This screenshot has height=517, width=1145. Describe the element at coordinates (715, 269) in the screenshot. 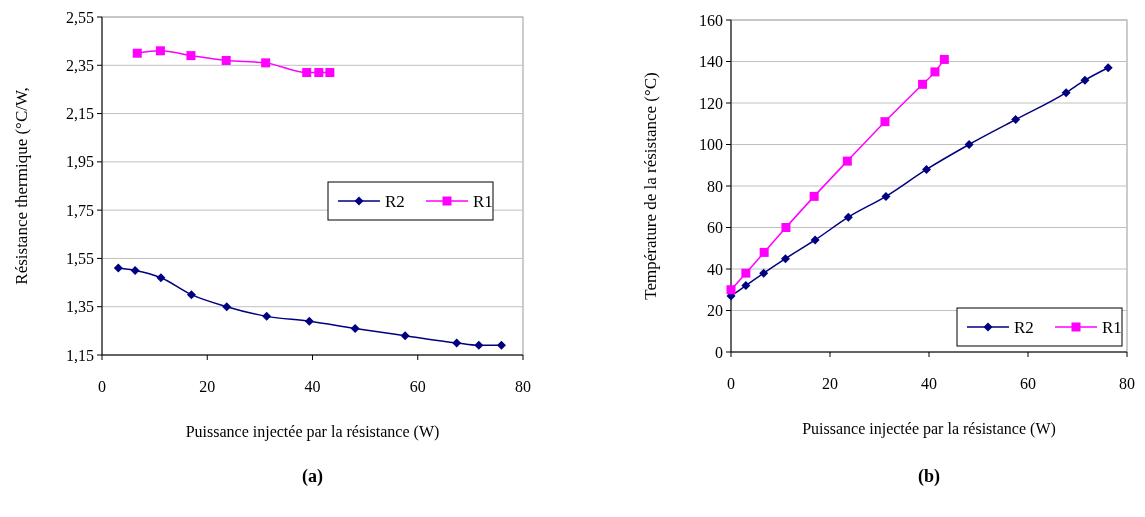

I see `y-tick-label: 40` at that location.